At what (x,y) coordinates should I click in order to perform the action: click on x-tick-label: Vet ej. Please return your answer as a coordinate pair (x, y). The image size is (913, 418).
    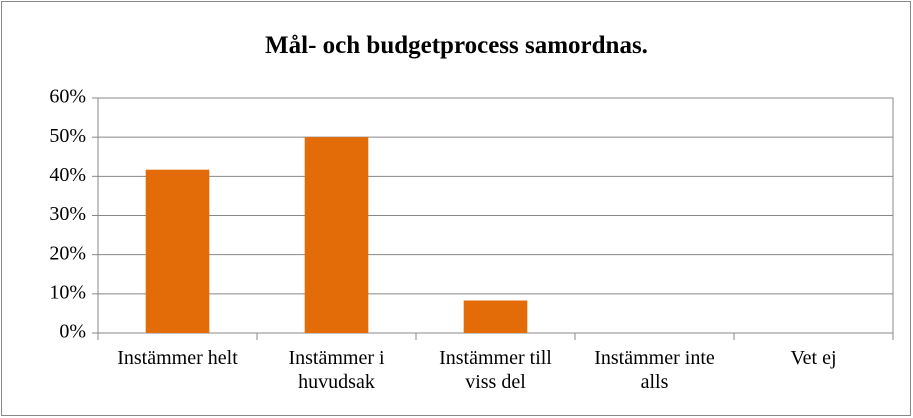
    Looking at the image, I should click on (813, 358).